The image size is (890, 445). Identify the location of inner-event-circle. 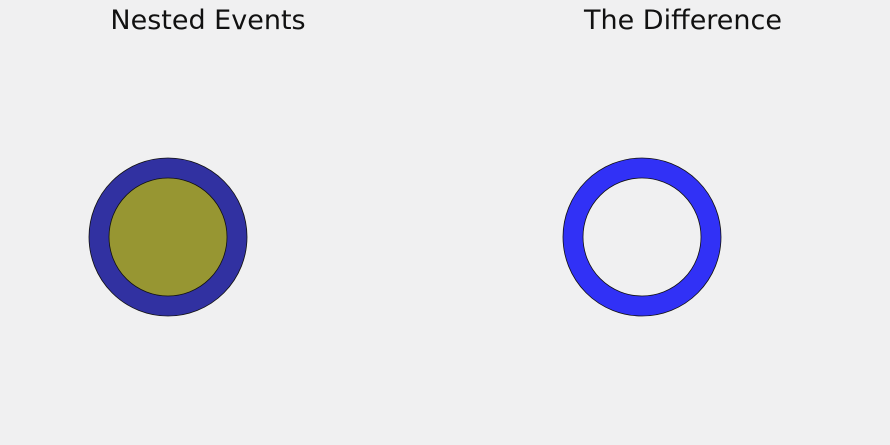
(168, 237).